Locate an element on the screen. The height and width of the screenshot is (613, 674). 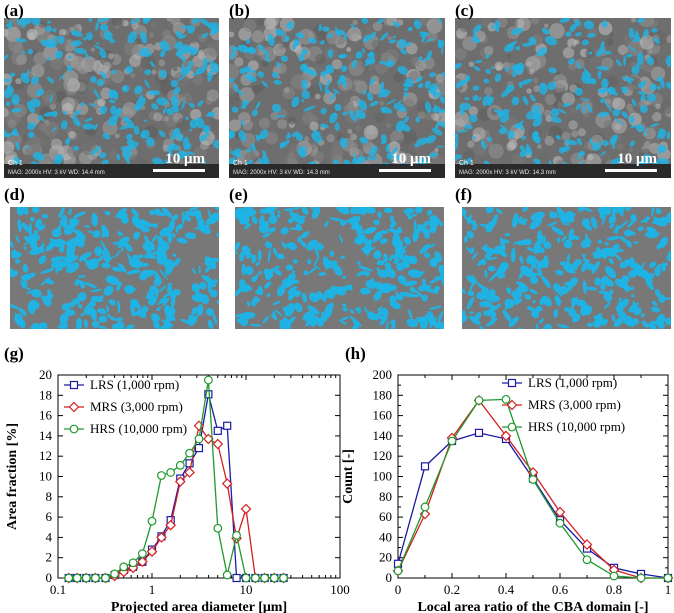
y-tick-label: 80 is located at coordinates (385, 496).